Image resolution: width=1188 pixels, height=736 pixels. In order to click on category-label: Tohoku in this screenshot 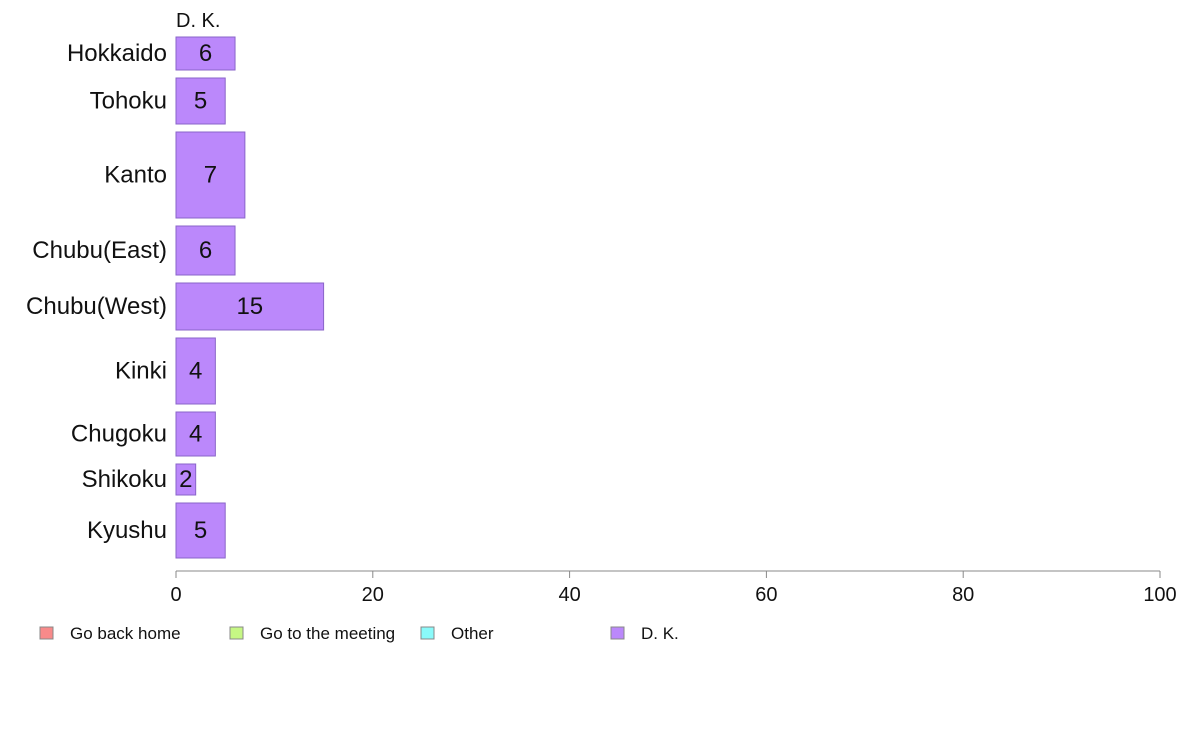, I will do `click(128, 101)`.